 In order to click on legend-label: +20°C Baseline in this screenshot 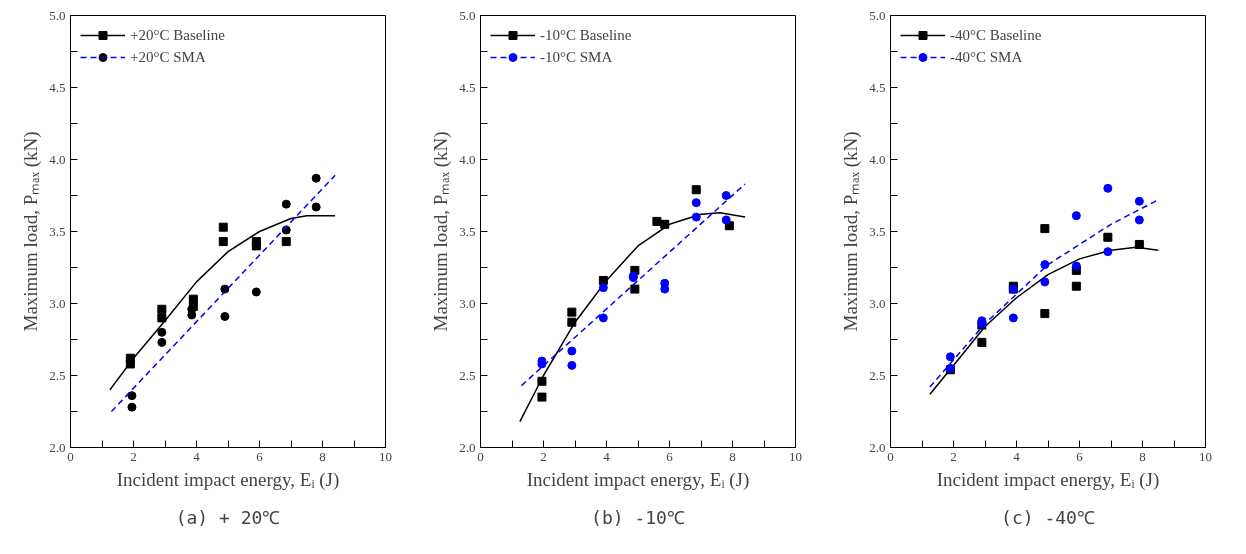, I will do `click(177, 35)`.